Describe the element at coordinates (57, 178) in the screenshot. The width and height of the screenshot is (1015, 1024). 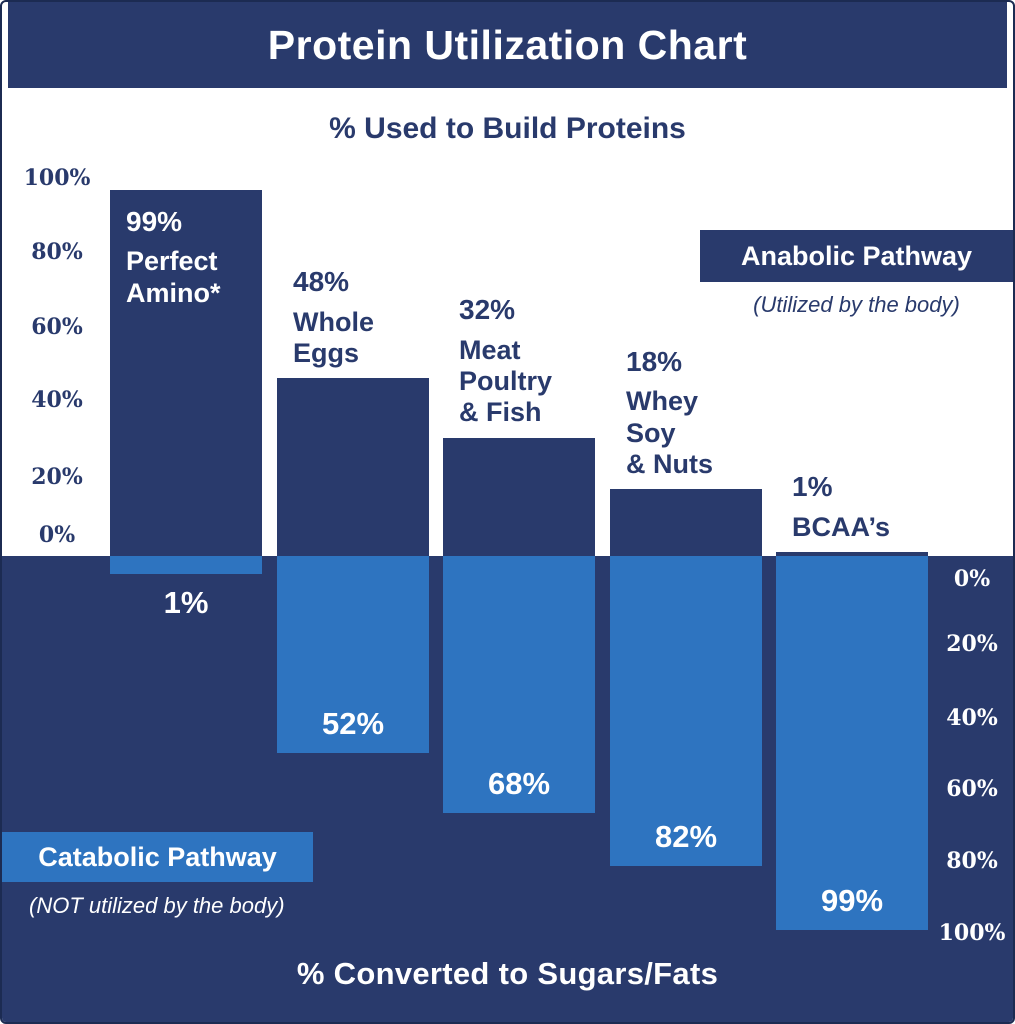
I see `left-axis-tick: 100%` at that location.